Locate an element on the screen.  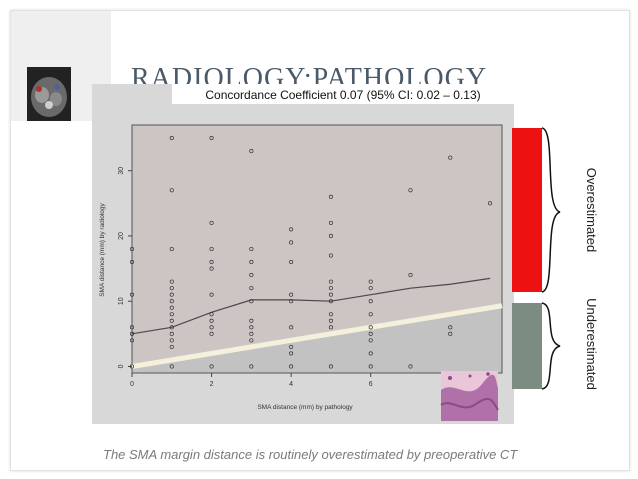
overestimated-bar is located at coordinates (527, 210).